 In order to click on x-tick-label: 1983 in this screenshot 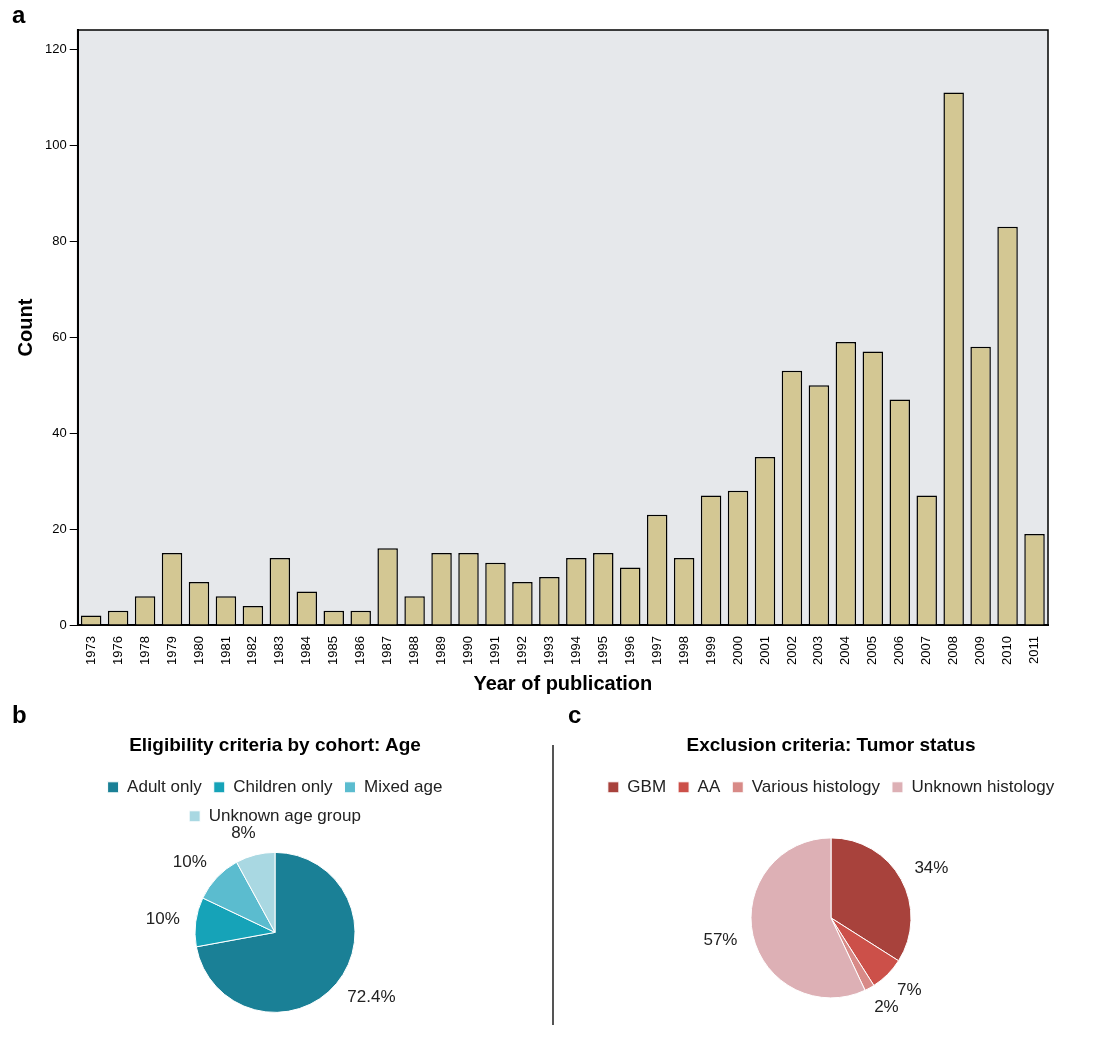, I will do `click(279, 650)`.